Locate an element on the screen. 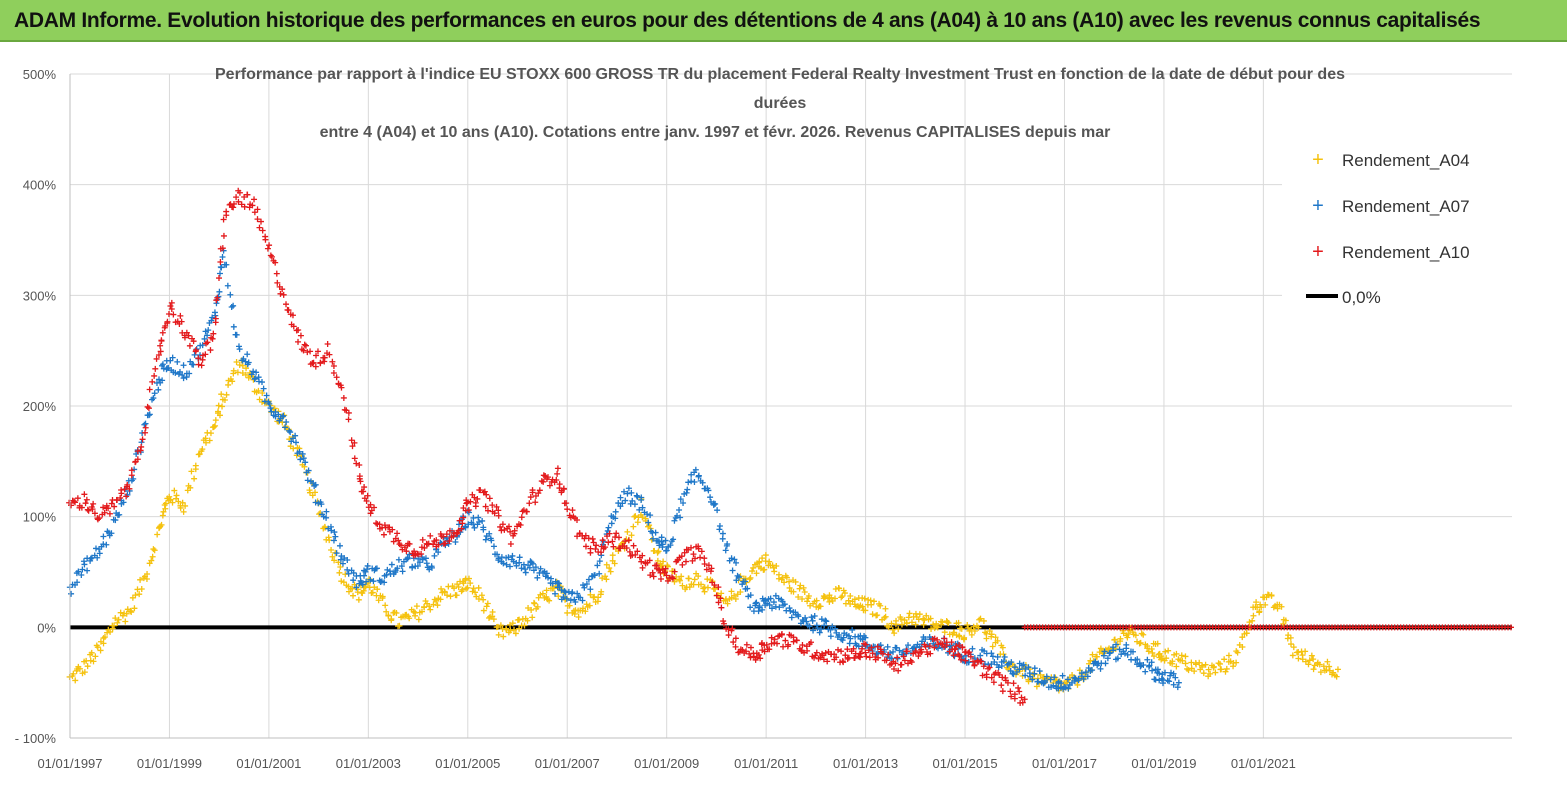  x-tick-label: 01/01/2013 is located at coordinates (865, 763).